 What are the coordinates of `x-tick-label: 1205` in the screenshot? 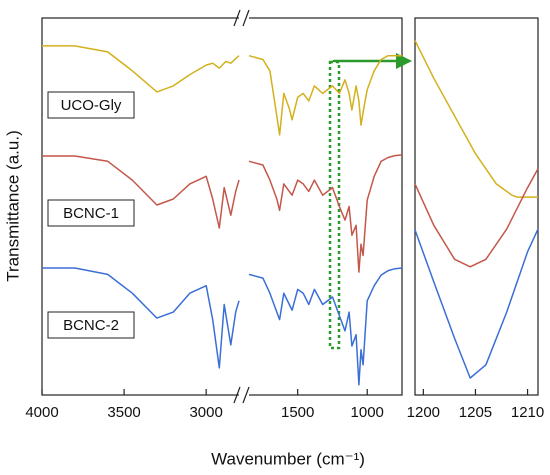 It's located at (475, 412).